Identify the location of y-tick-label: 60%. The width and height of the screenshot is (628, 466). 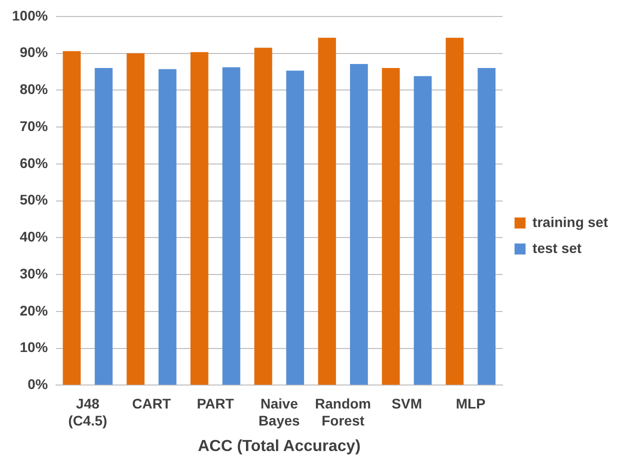
(34, 162).